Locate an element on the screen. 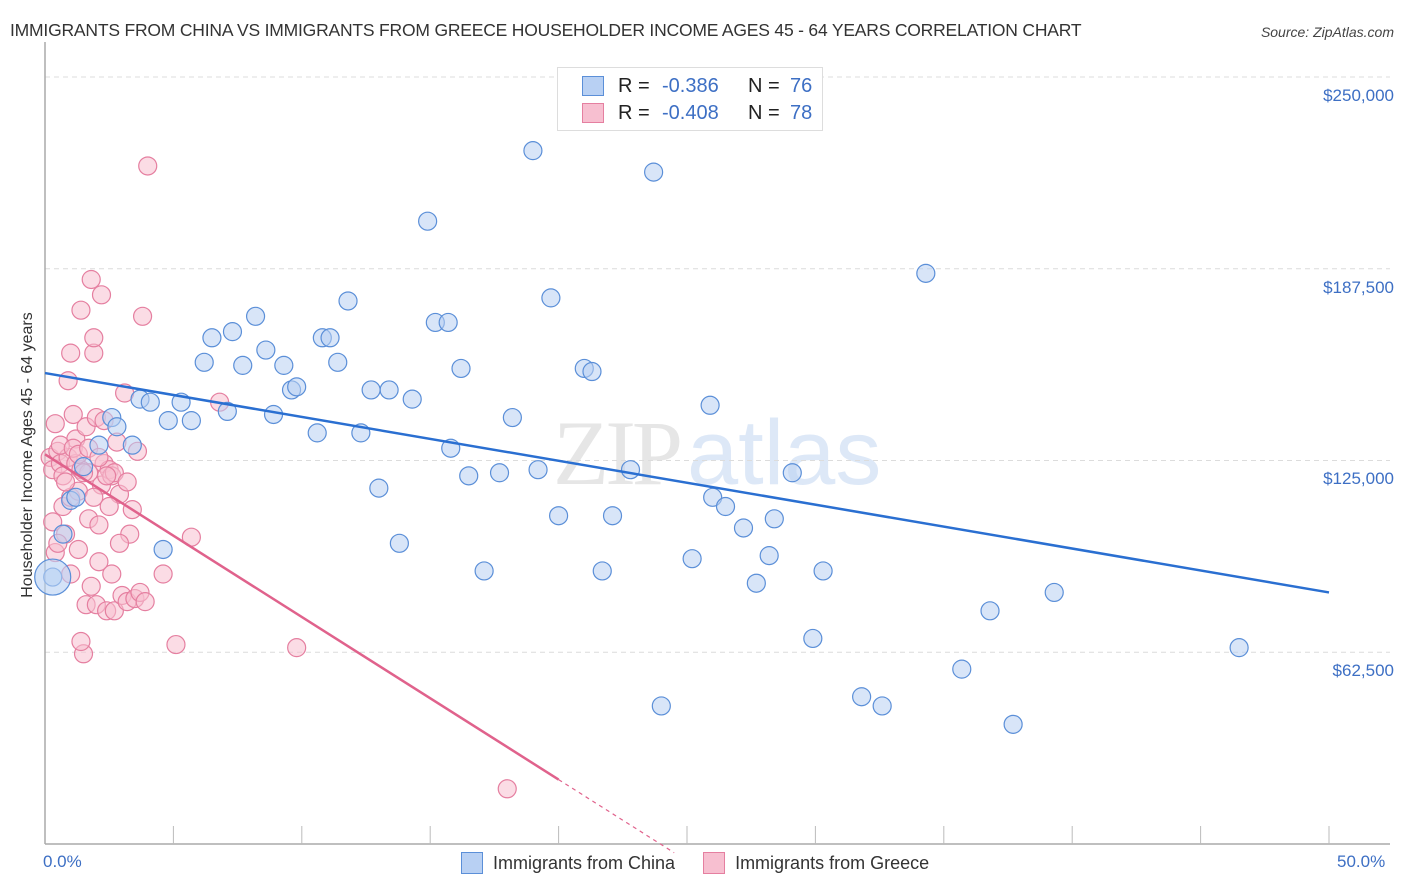  greece-n-value: 78 is located at coordinates (801, 112).